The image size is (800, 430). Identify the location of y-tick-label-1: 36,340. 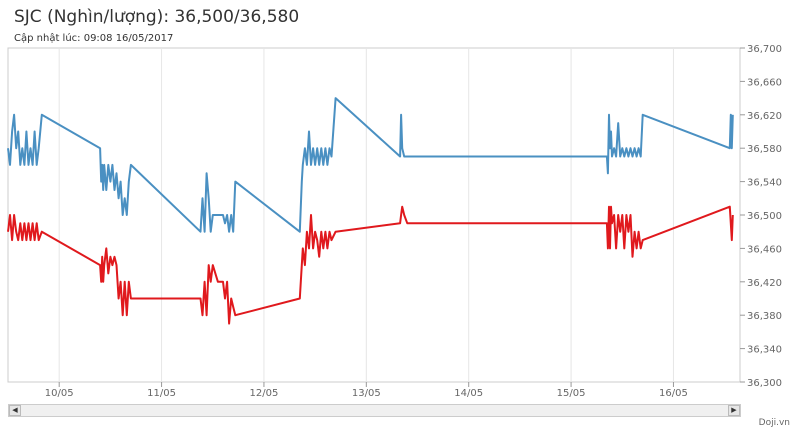
(764, 350).